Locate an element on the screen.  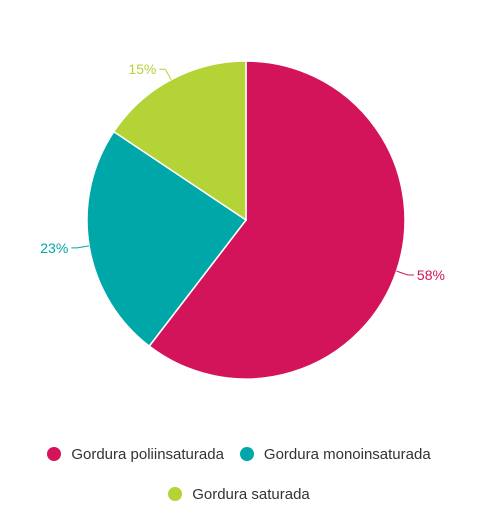
legend-row-2: Gordura saturada is located at coordinates (239, 494).